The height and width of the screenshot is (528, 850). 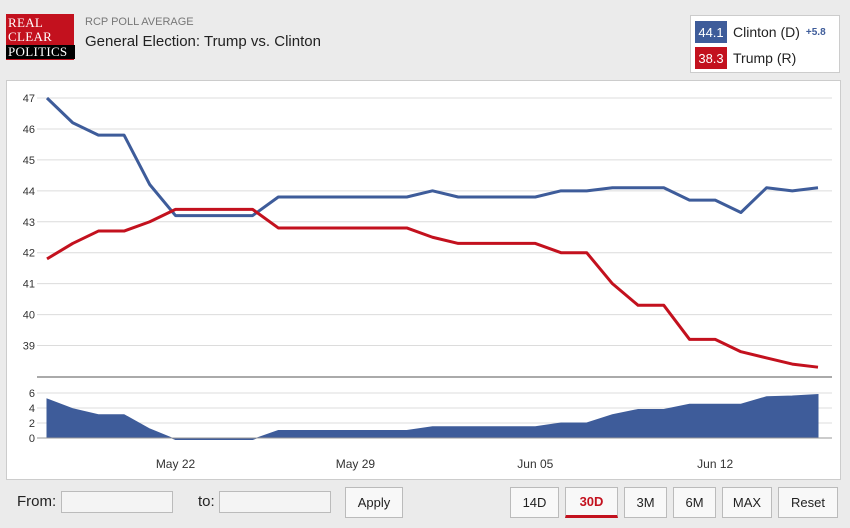 I want to click on apply-button: Apply, so click(x=374, y=502).